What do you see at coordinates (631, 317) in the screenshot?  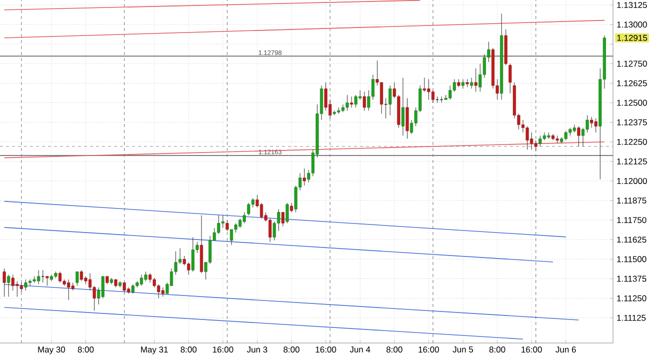 I see `y-tick-label: 1.11125` at bounding box center [631, 317].